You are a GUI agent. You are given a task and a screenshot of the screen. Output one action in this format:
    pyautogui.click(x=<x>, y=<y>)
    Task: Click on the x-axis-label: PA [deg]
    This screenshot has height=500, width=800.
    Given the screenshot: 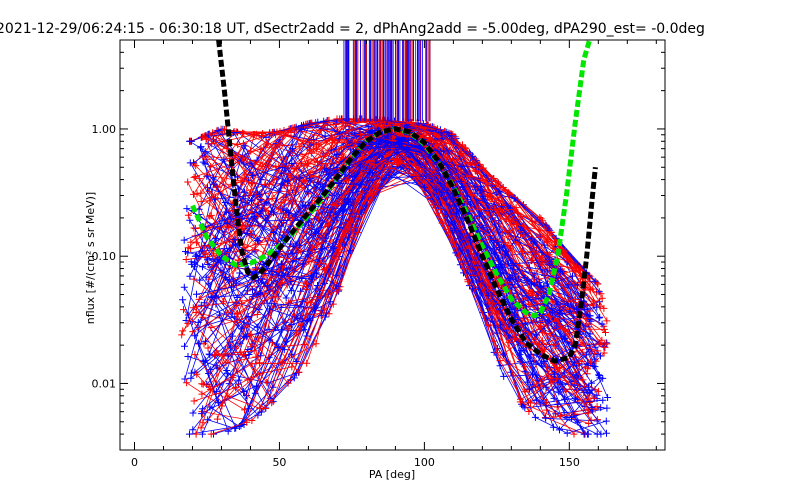 What is the action you would take?
    pyautogui.click(x=392, y=474)
    